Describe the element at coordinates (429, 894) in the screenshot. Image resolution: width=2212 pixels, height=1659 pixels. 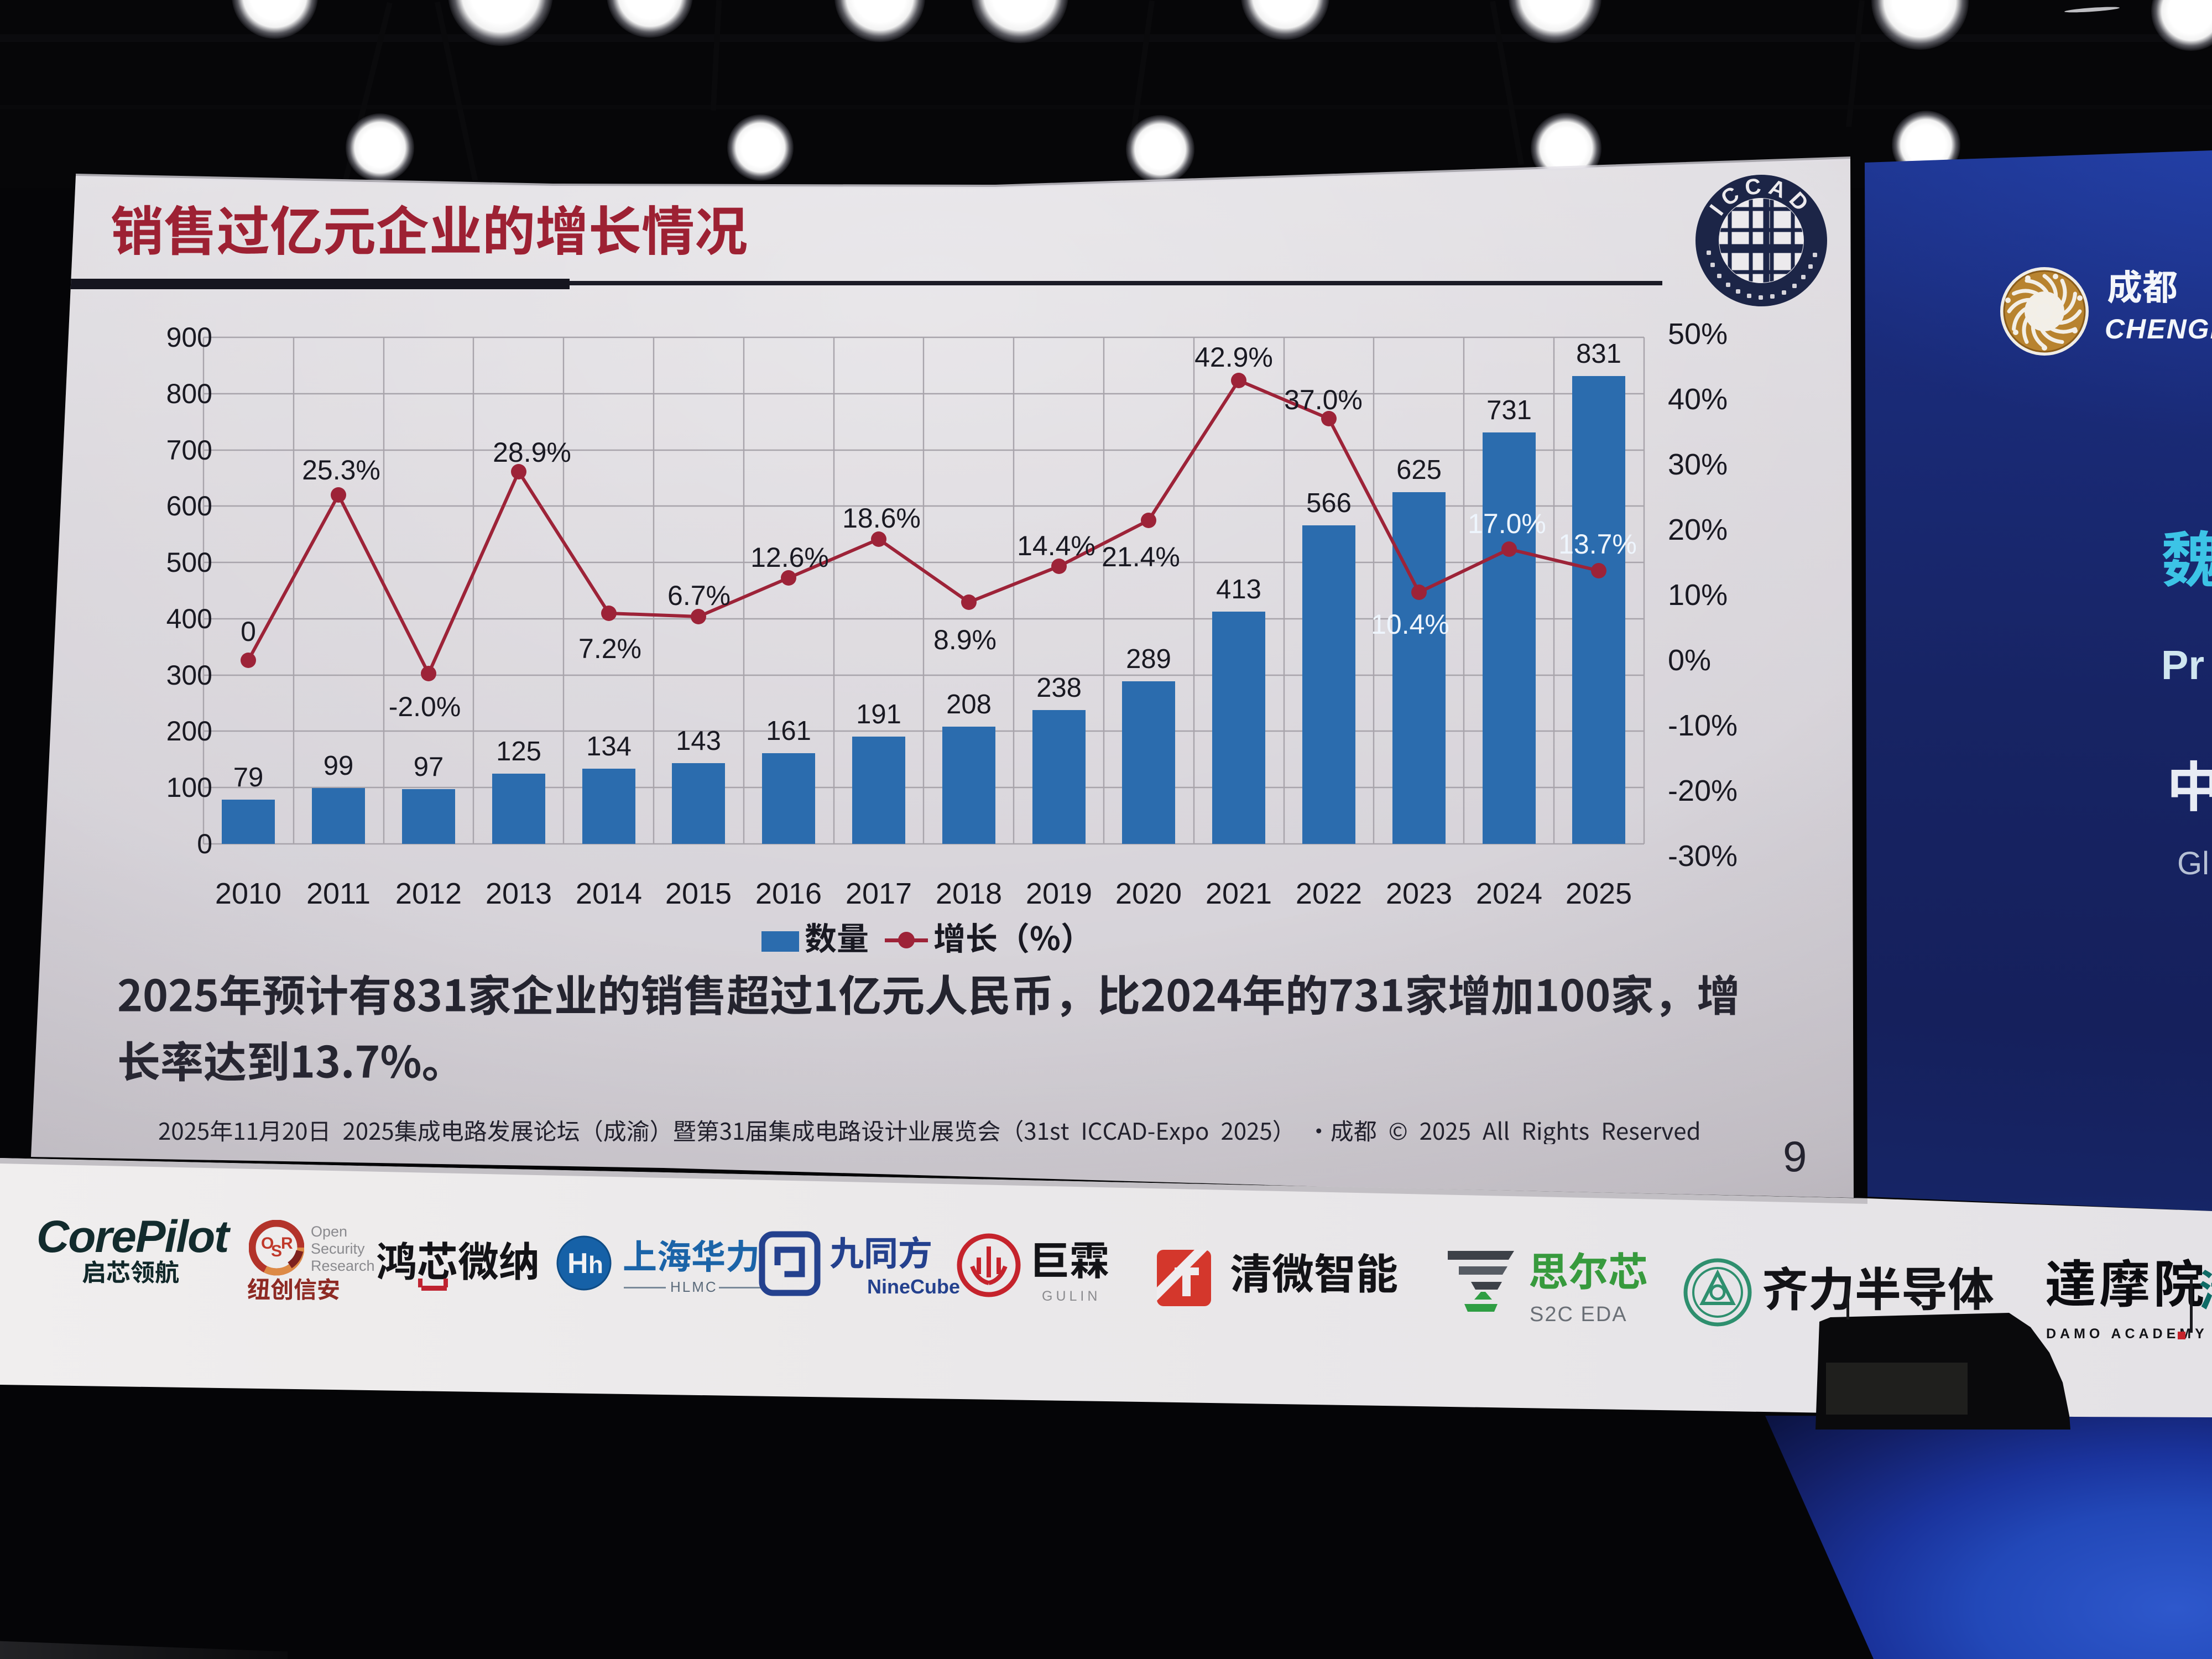
I see `svg-text: 2012` at that location.